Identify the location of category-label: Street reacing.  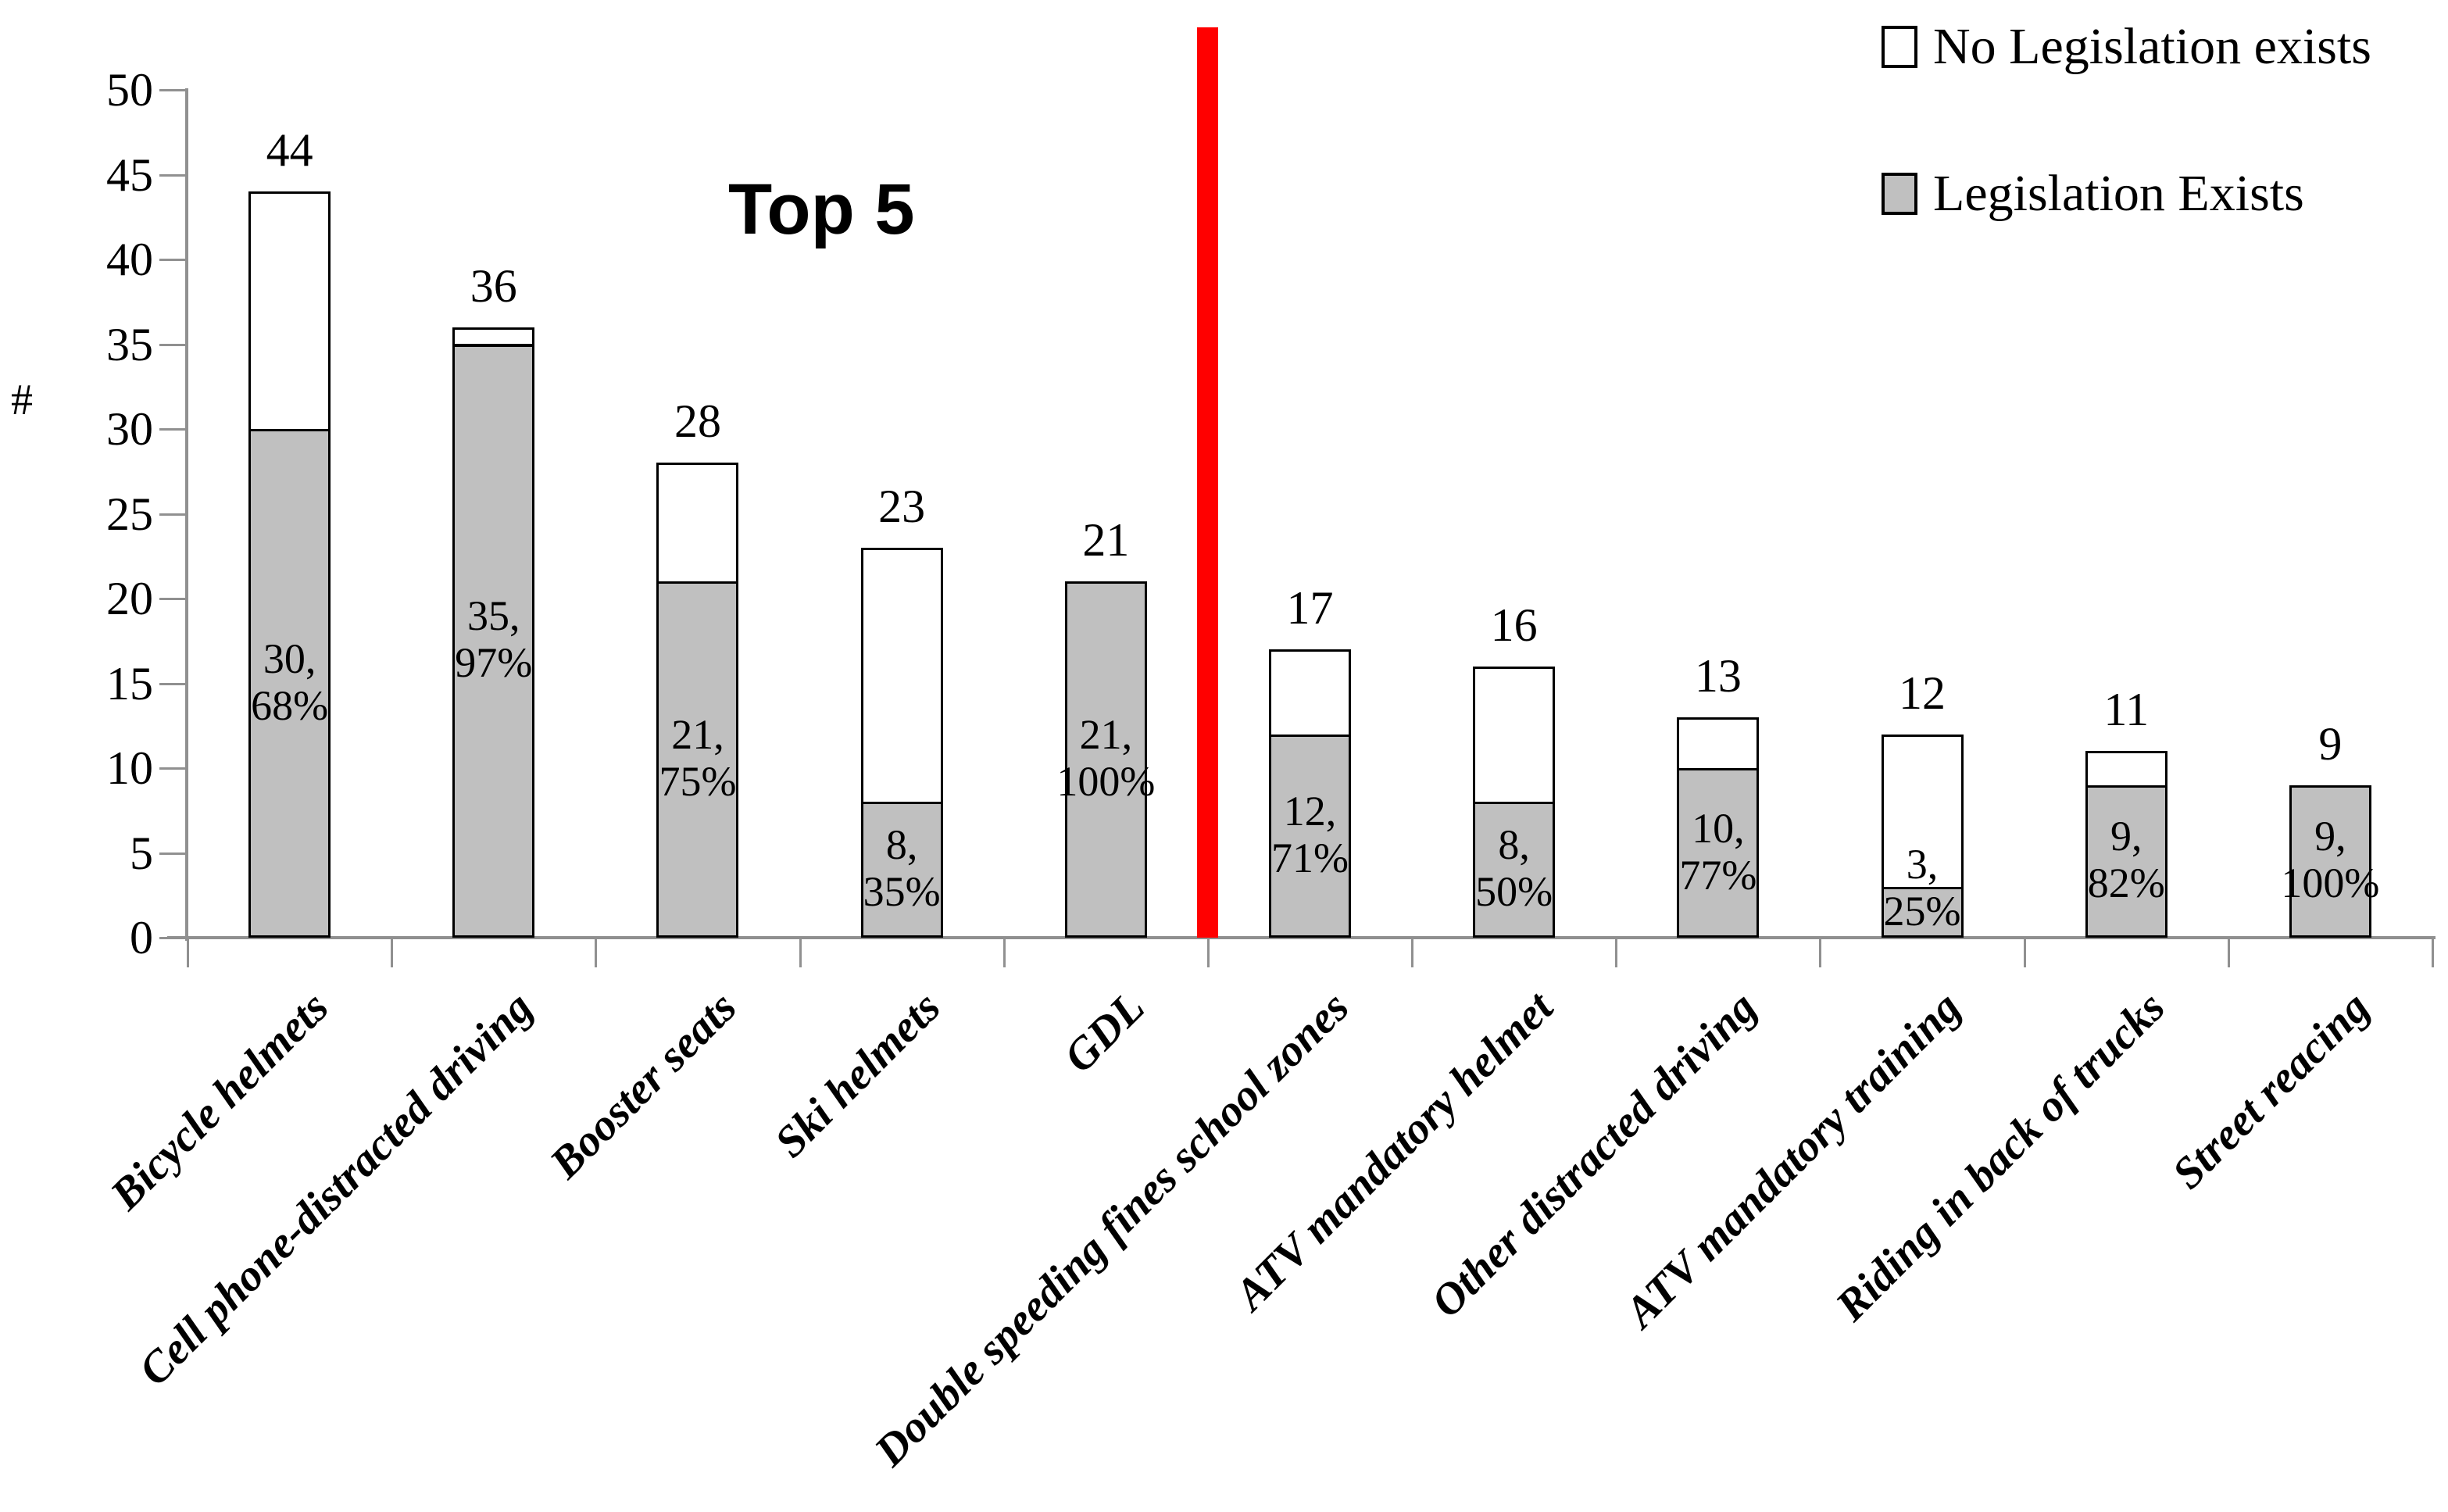
(2270, 1090).